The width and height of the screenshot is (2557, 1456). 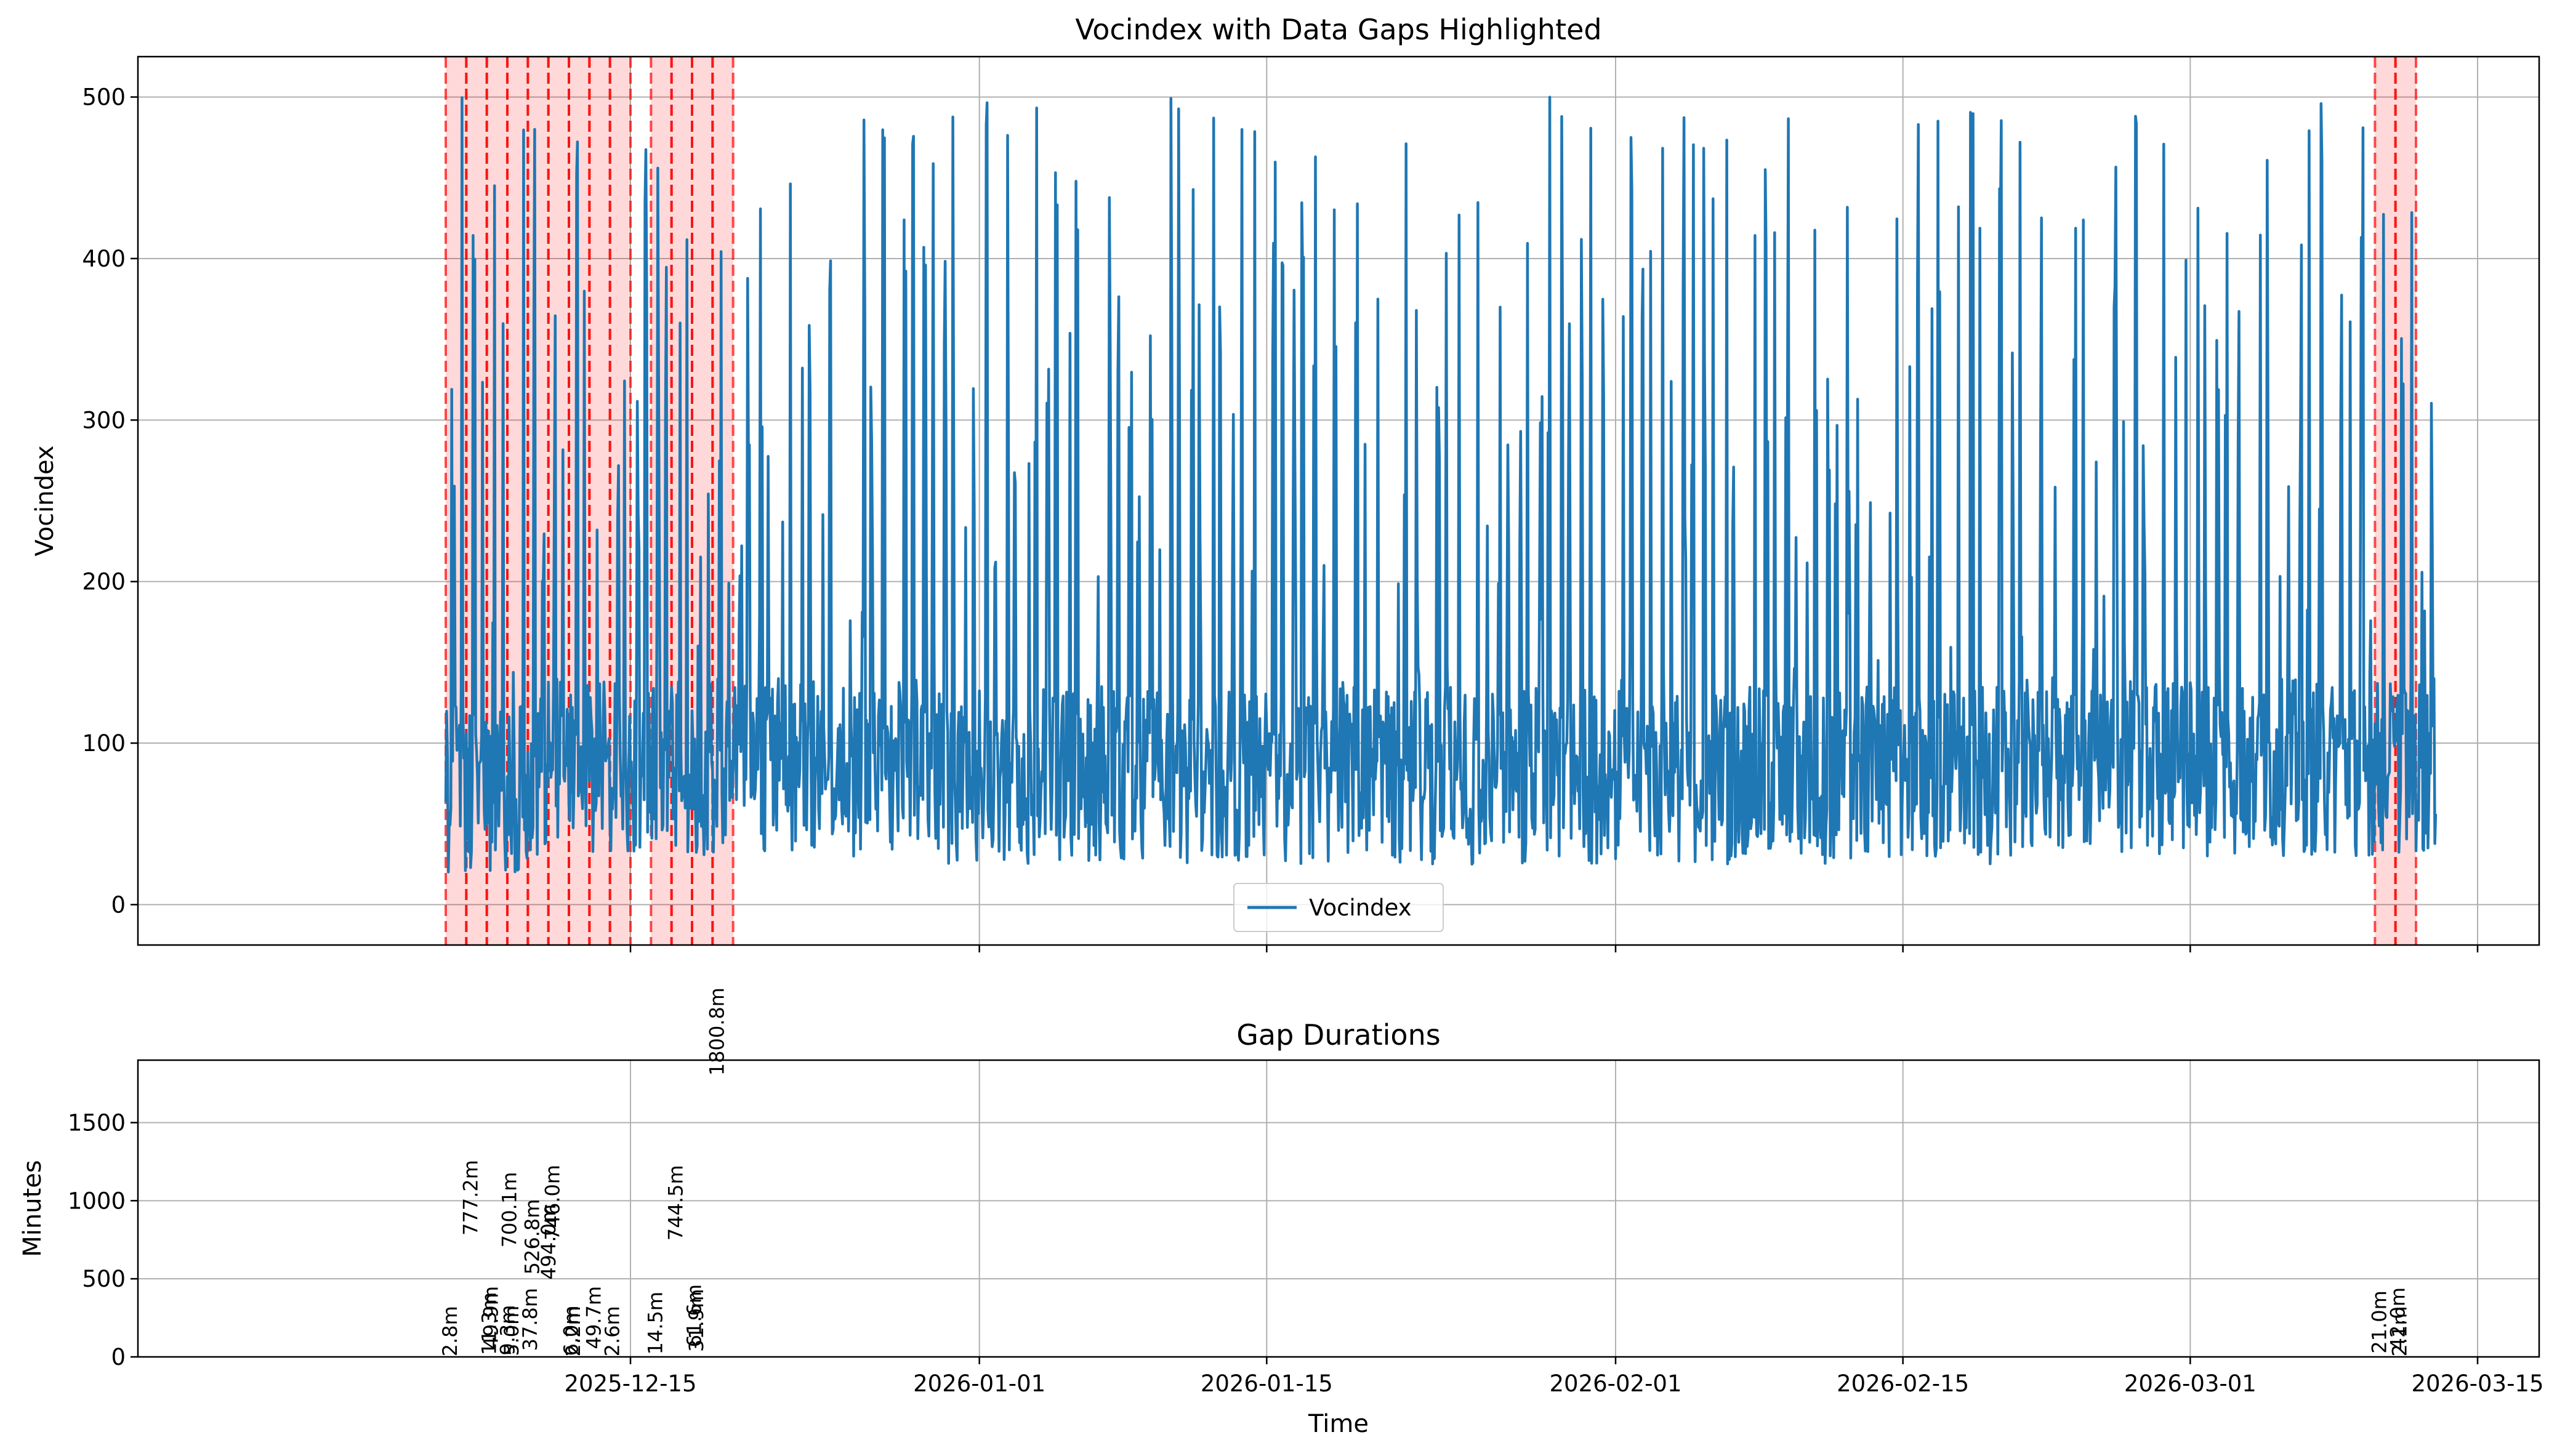 What do you see at coordinates (118, 1357) in the screenshot?
I see `gap-durations-y-tick-label: 0` at bounding box center [118, 1357].